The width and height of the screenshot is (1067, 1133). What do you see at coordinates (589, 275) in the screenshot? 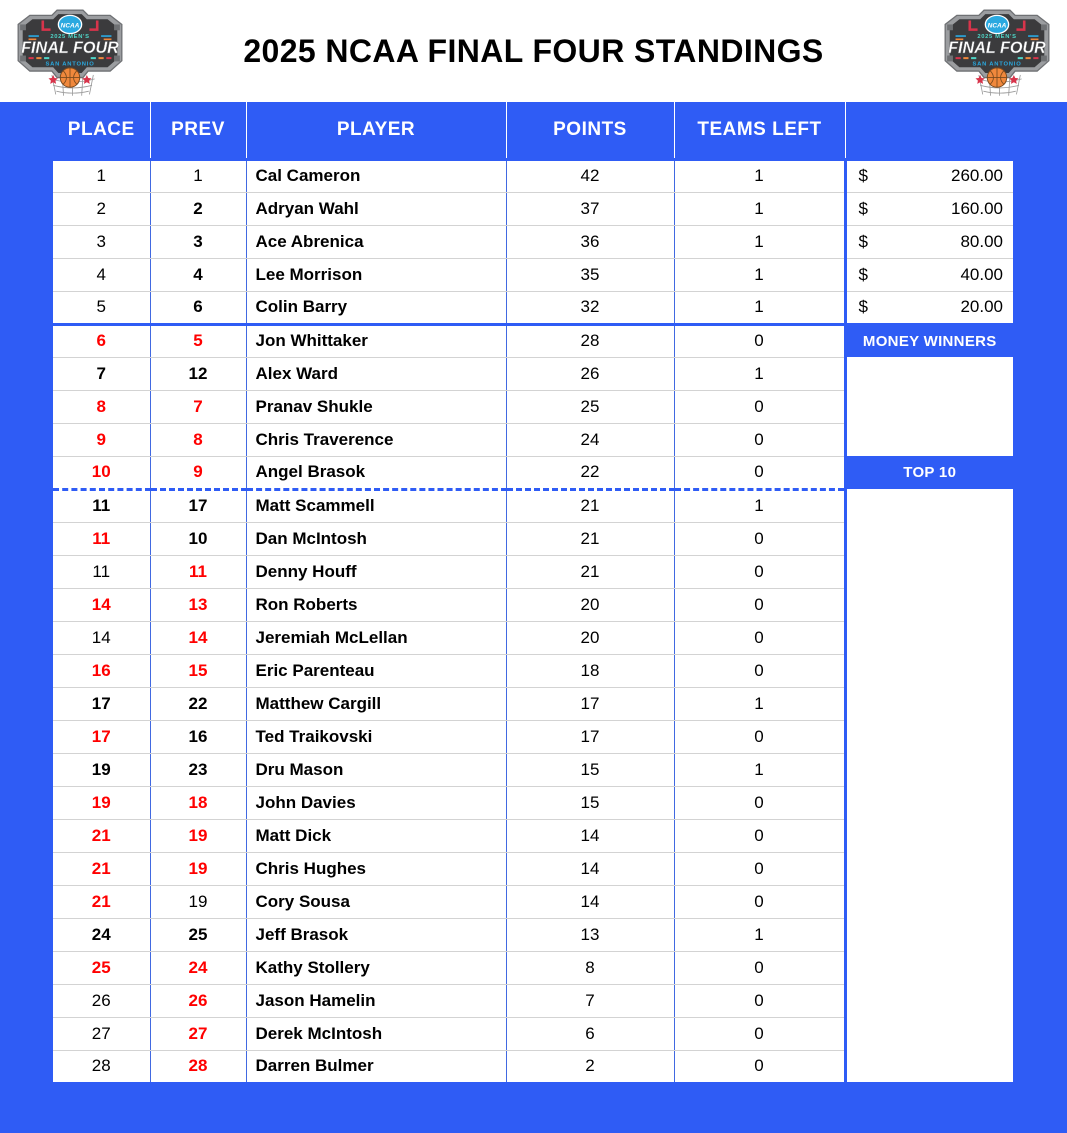
I see `cell-points: 35` at bounding box center [589, 275].